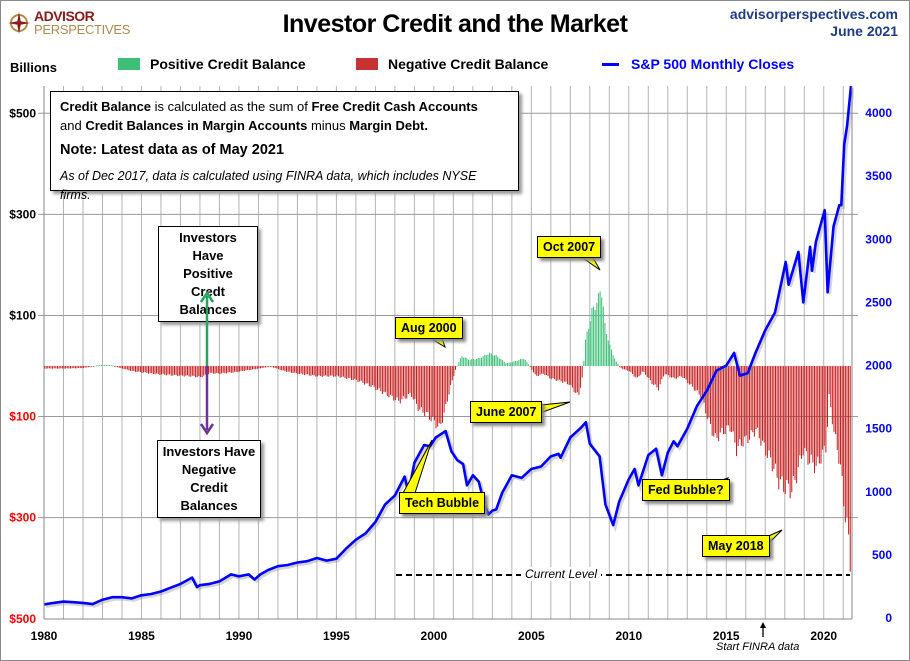 This screenshot has width=910, height=661. Describe the element at coordinates (19, 23) in the screenshot. I see `compass-logo-icon` at that location.